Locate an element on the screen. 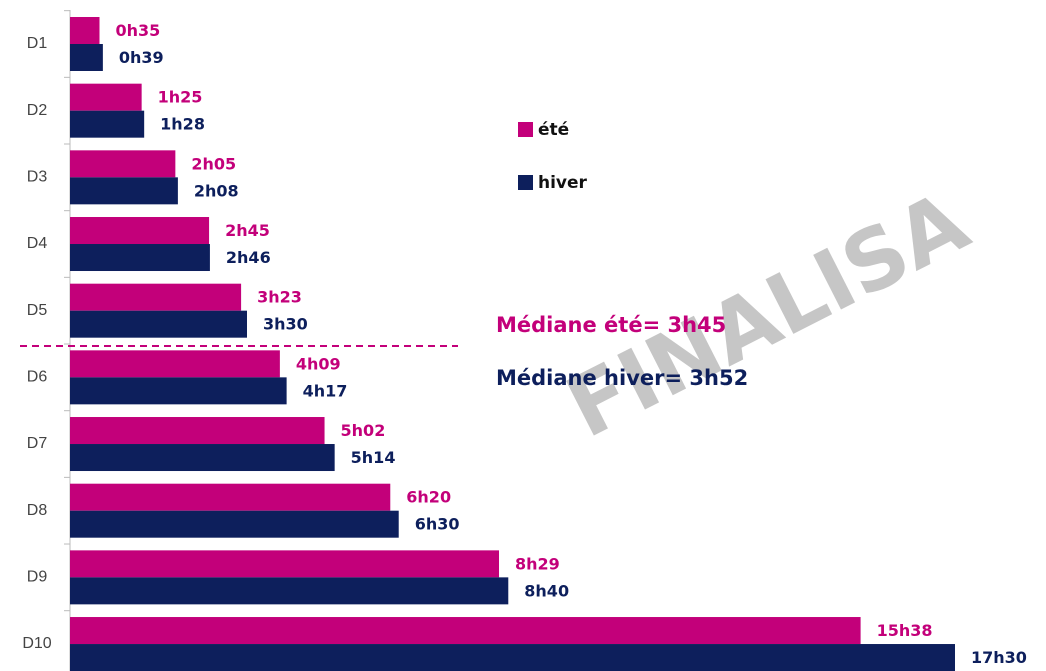  value-label: 8h29 is located at coordinates (537, 563).